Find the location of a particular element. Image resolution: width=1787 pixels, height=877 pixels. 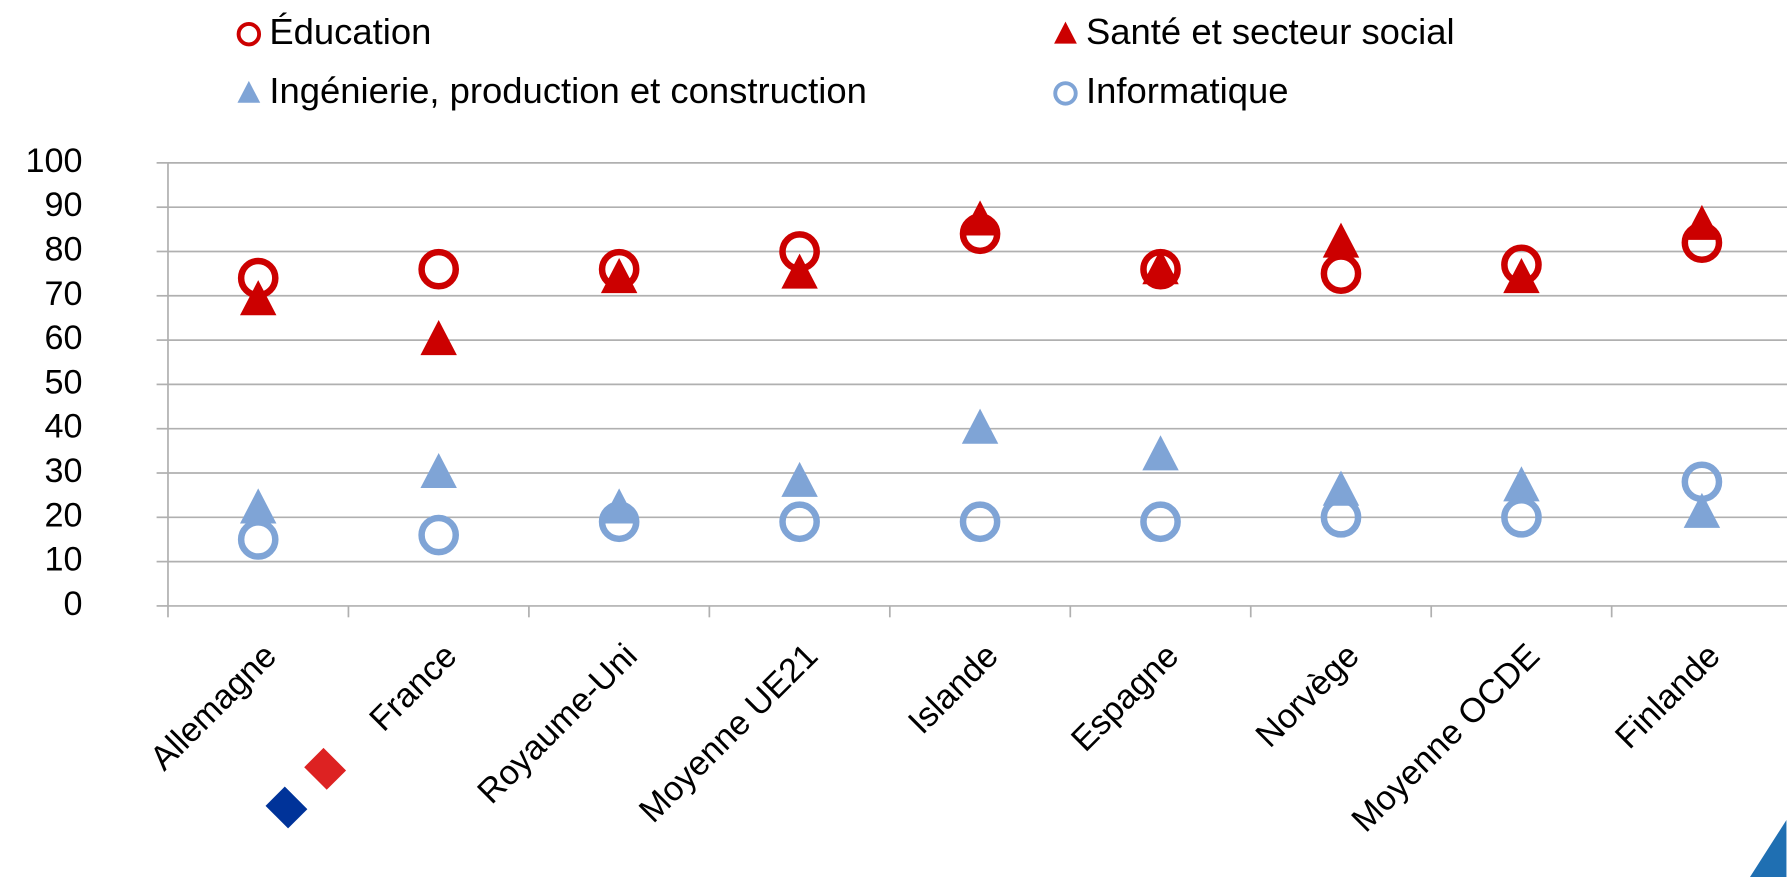

flag is located at coordinates (306, 788).